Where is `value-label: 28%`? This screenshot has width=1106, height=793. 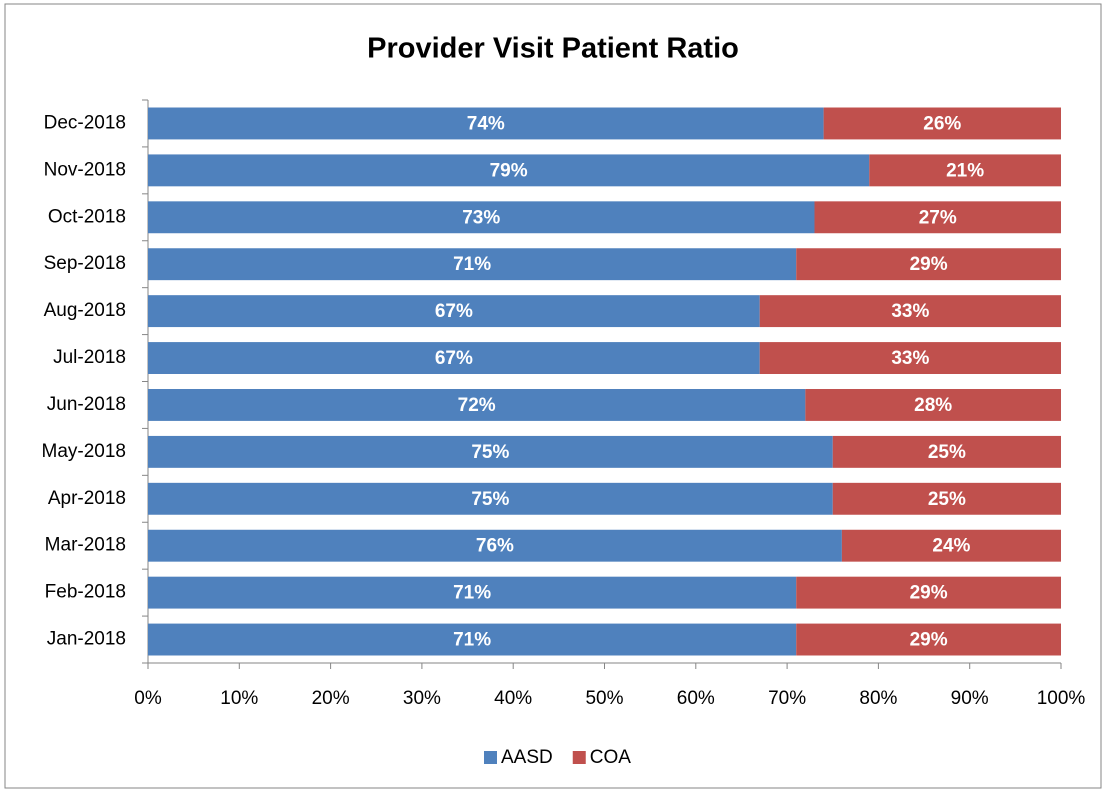
value-label: 28% is located at coordinates (933, 405).